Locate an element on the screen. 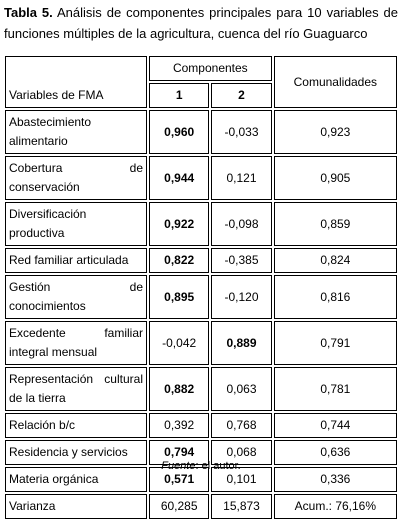 Image resolution: width=402 pixels, height=521 pixels. value-cell: 0,824 is located at coordinates (335, 260).